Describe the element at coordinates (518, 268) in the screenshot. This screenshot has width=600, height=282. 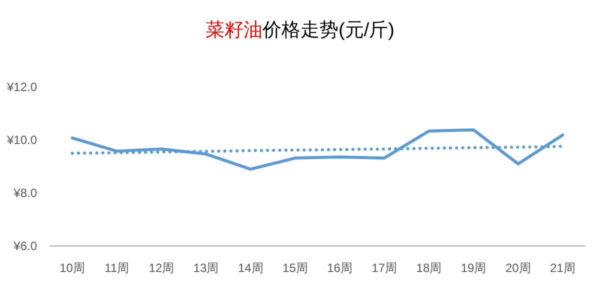
I see `x-tick-label: 20周` at that location.